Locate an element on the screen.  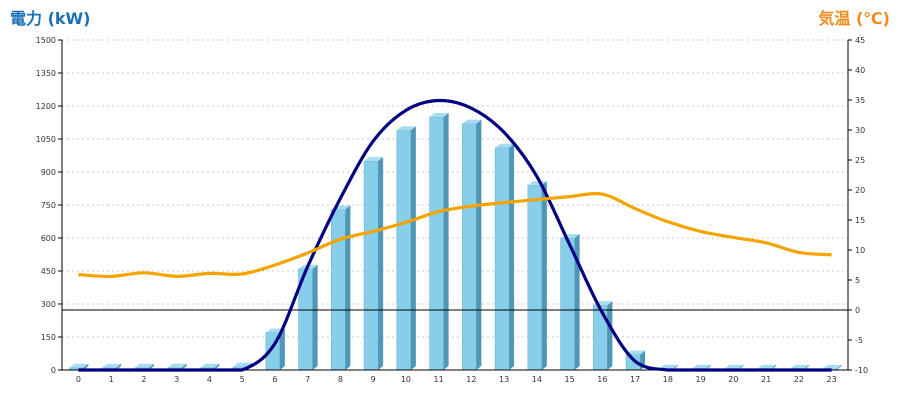
x-tick-label: 2 is located at coordinates (143, 379).